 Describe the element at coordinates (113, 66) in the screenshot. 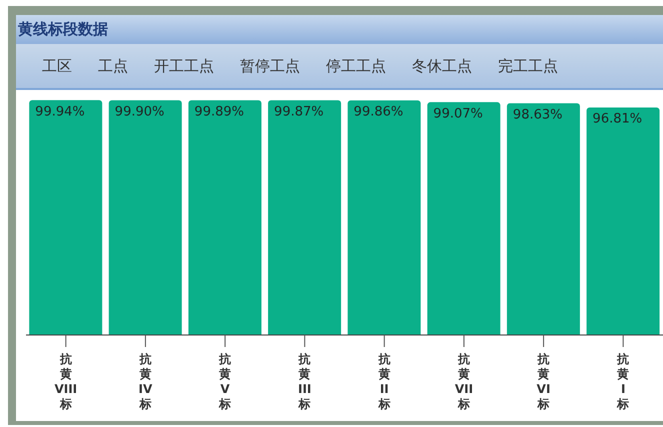

I see `text: 工点` at that location.